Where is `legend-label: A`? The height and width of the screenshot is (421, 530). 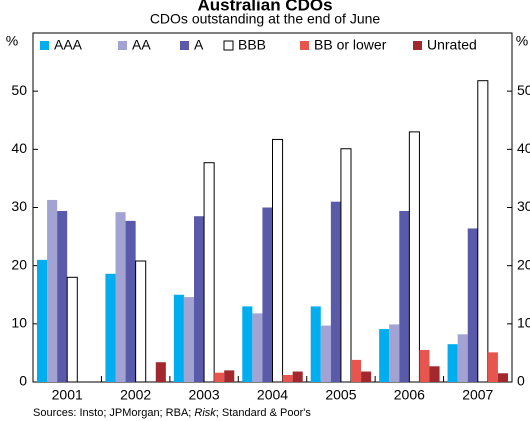
legend-label: A is located at coordinates (199, 45).